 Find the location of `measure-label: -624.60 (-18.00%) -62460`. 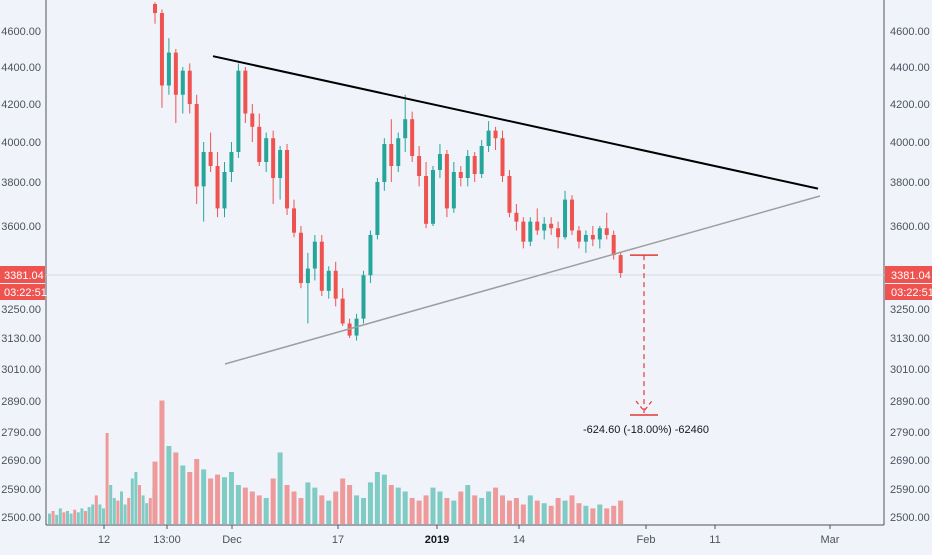

measure-label: -624.60 (-18.00%) -62460 is located at coordinates (646, 430).